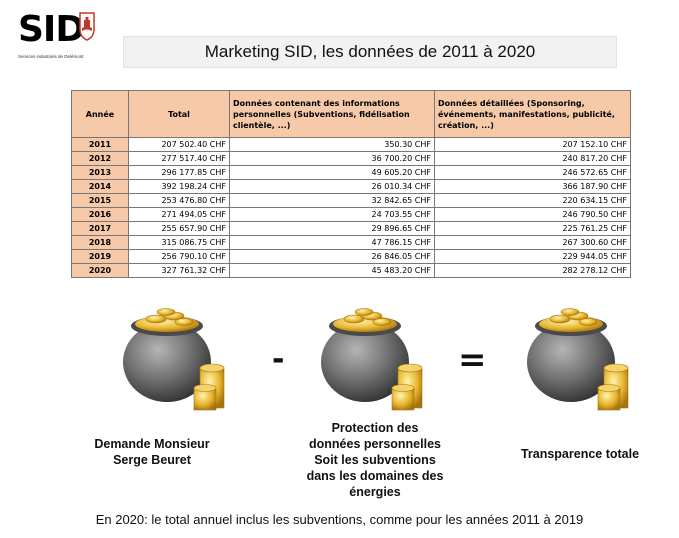 This screenshot has width=679, height=538. I want to click on row-year: 2011, so click(100, 144).